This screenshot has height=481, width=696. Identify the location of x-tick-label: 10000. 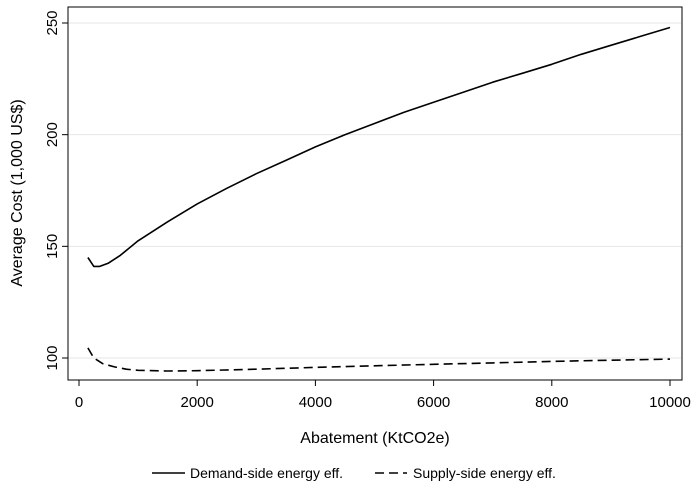
(670, 402).